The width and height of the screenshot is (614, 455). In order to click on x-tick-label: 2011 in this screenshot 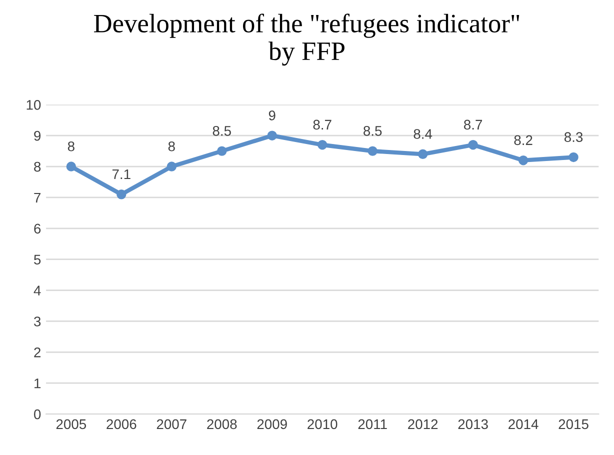, I will do `click(372, 424)`.